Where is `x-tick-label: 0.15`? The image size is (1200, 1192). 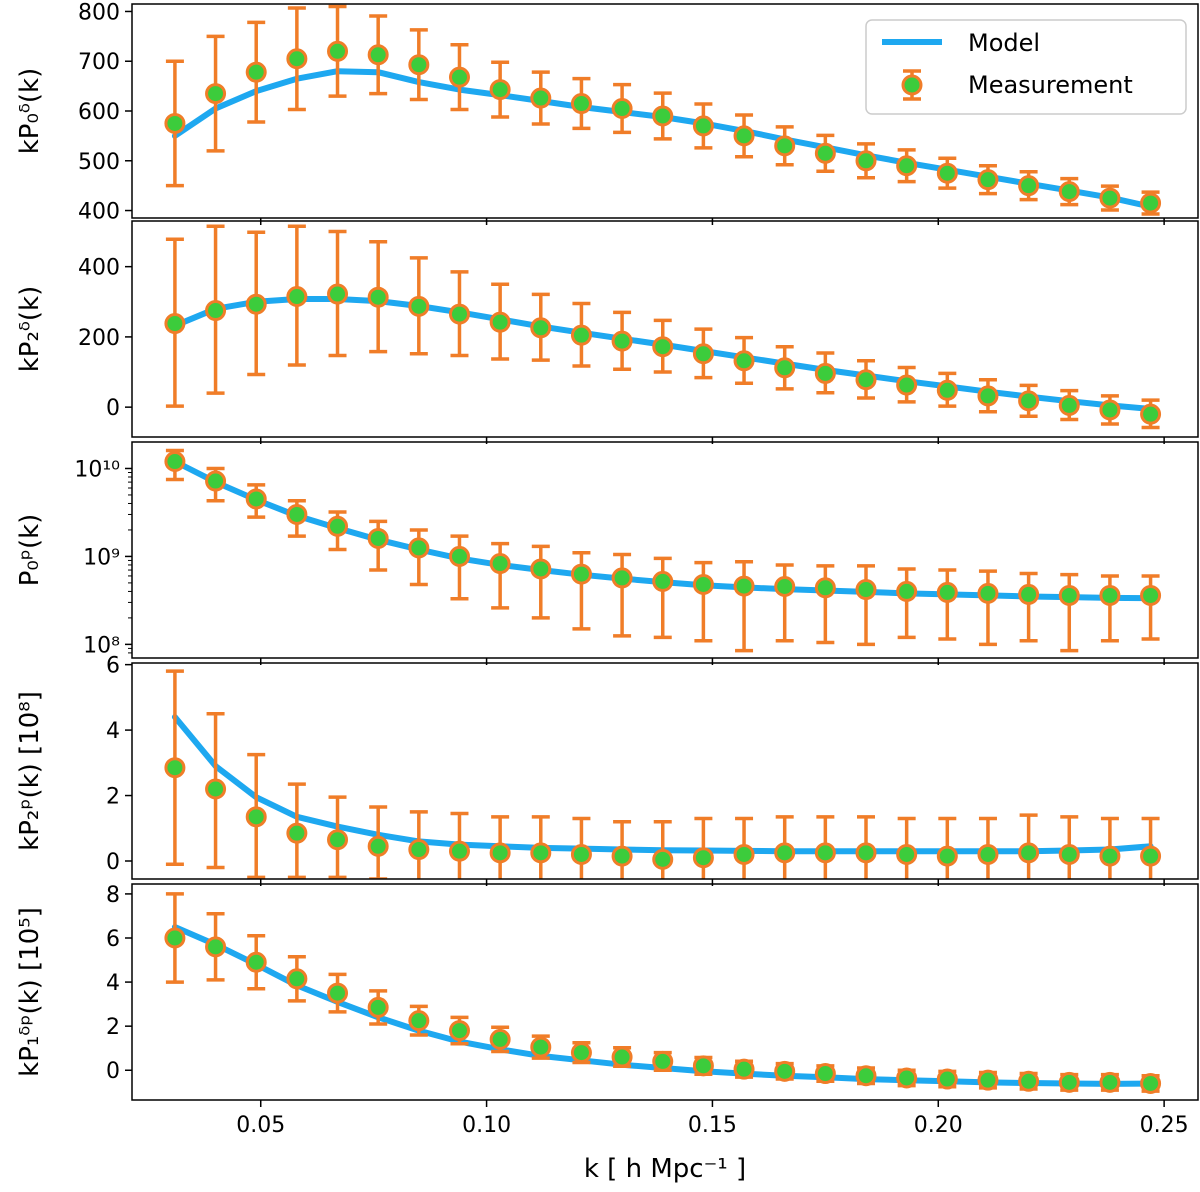
x-tick-label: 0.15 is located at coordinates (712, 1125).